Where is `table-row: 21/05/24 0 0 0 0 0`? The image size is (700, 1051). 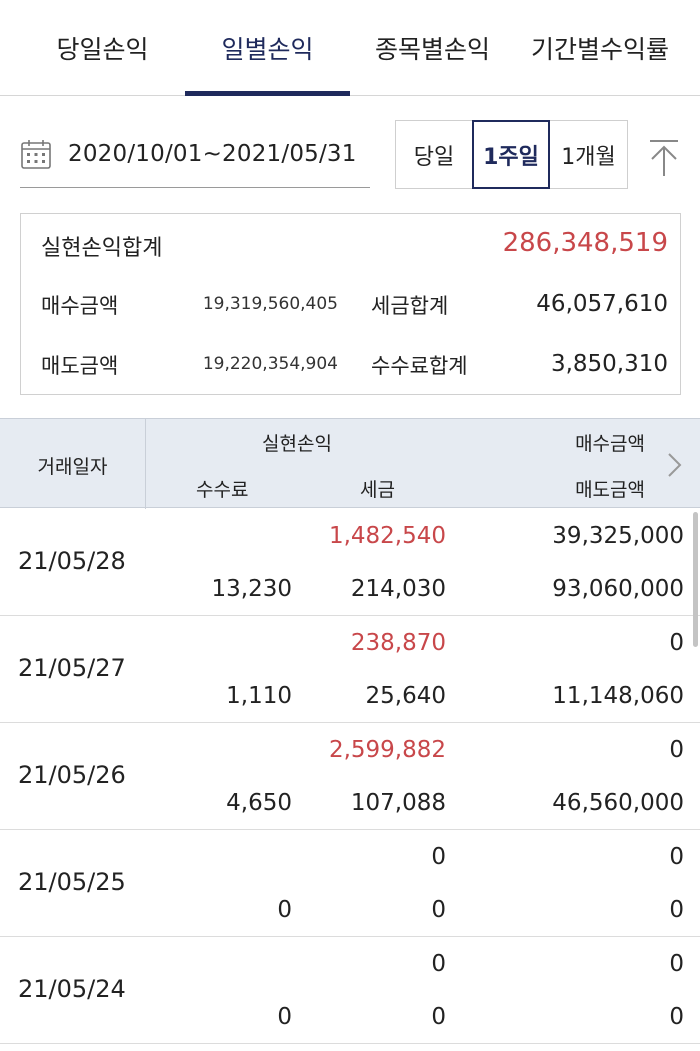 table-row: 21/05/24 0 0 0 0 0 is located at coordinates (350, 990).